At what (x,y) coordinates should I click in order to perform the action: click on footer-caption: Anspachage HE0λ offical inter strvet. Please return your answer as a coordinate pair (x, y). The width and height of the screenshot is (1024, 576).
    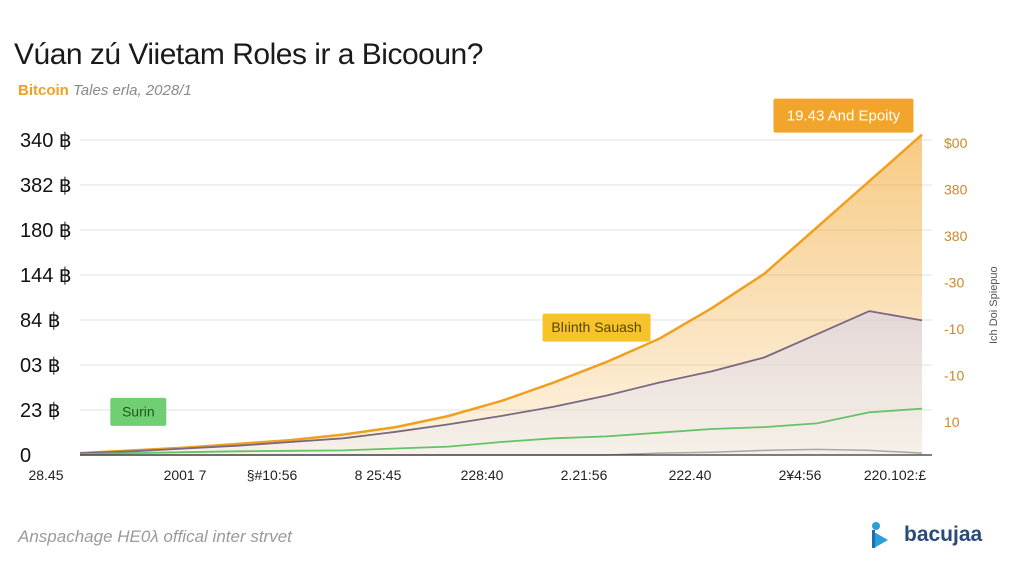
    Looking at the image, I should click on (155, 536).